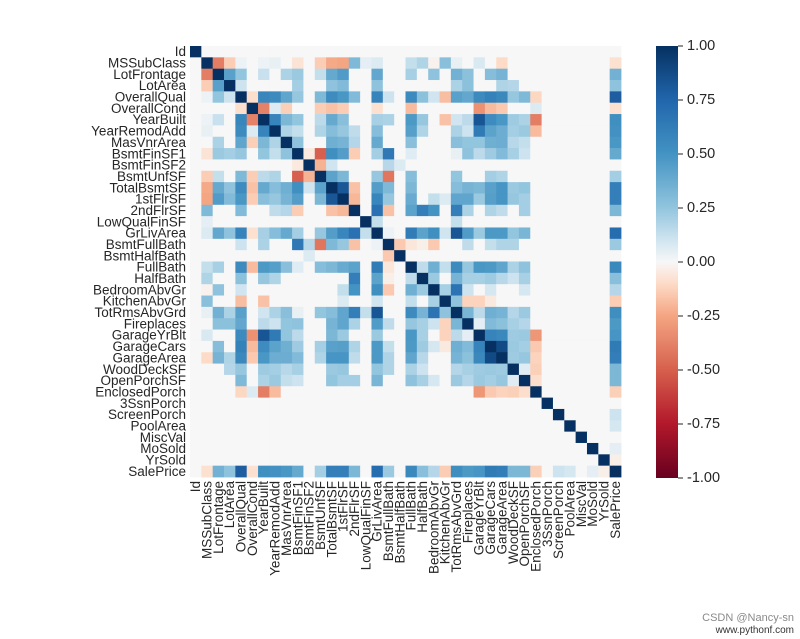  I want to click on y-tick-label: BedroomAbvGr, so click(140, 289).